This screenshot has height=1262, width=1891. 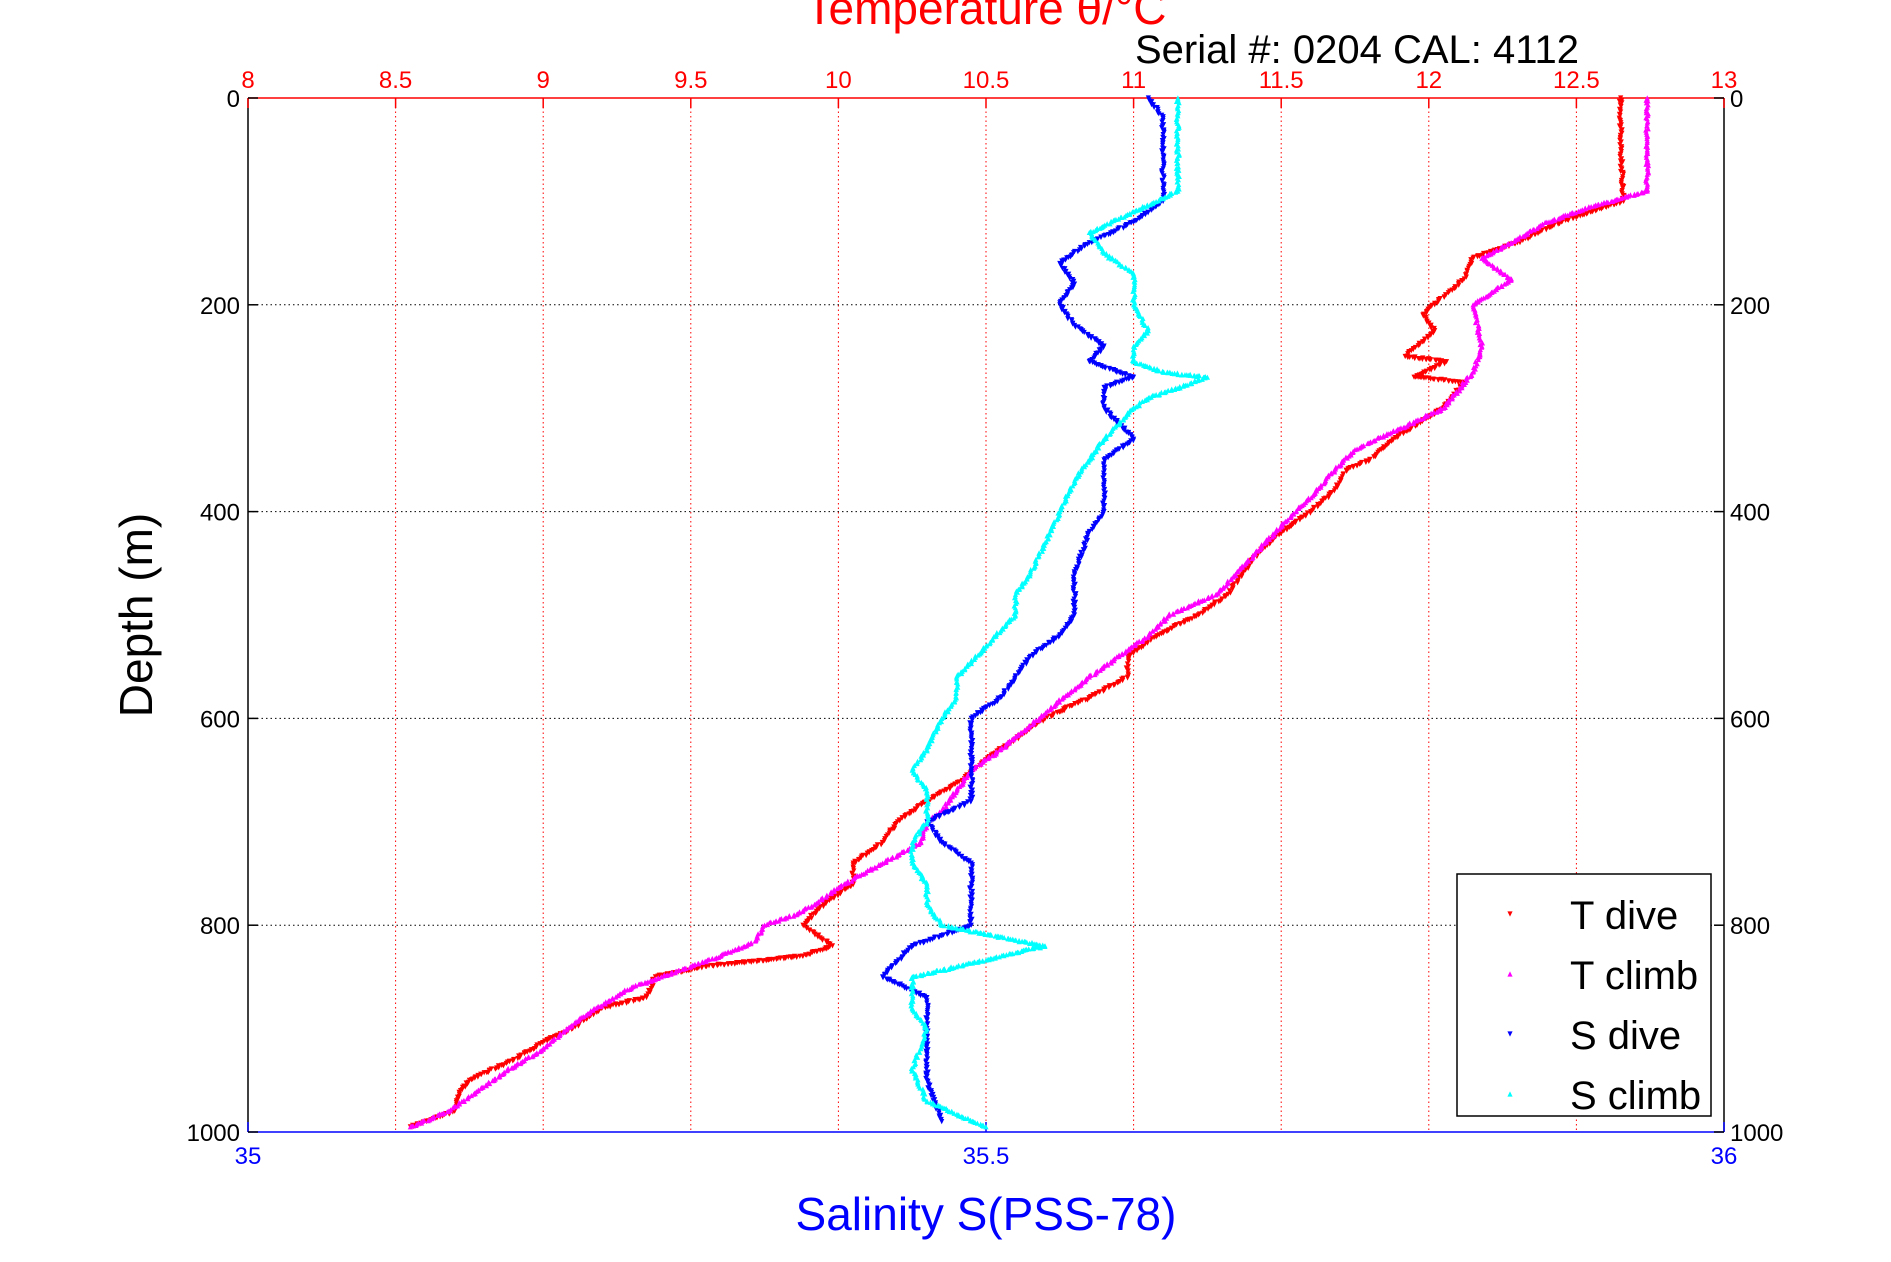 What do you see at coordinates (220, 926) in the screenshot?
I see `left-tick-label: 800` at bounding box center [220, 926].